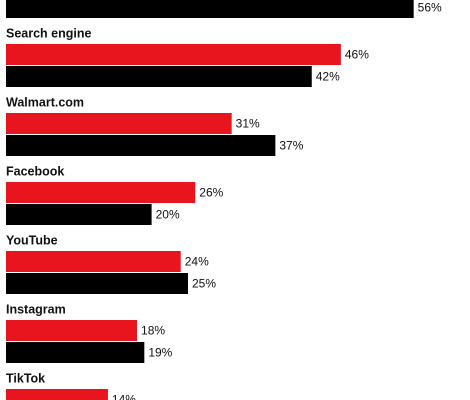  Describe the element at coordinates (35, 171) in the screenshot. I see `category-label: Facebook` at that location.